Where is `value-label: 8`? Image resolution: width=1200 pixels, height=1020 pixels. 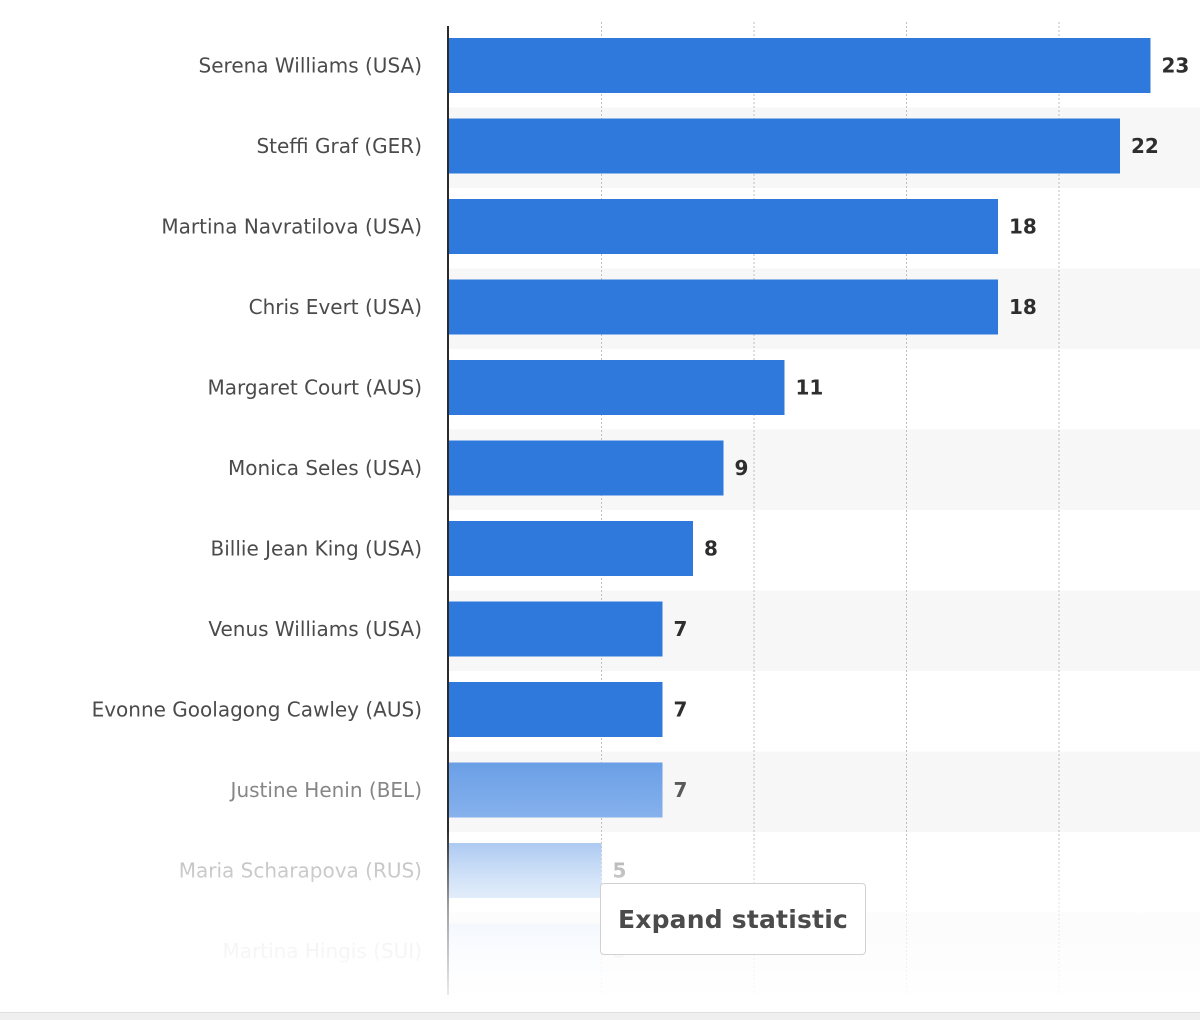
value-label: 8 is located at coordinates (711, 549).